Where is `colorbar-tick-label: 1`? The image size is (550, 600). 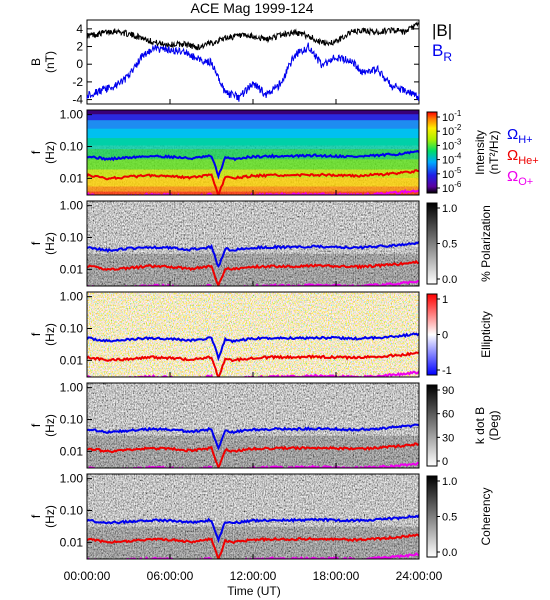 colorbar-tick-label: 1 is located at coordinates (445, 300).